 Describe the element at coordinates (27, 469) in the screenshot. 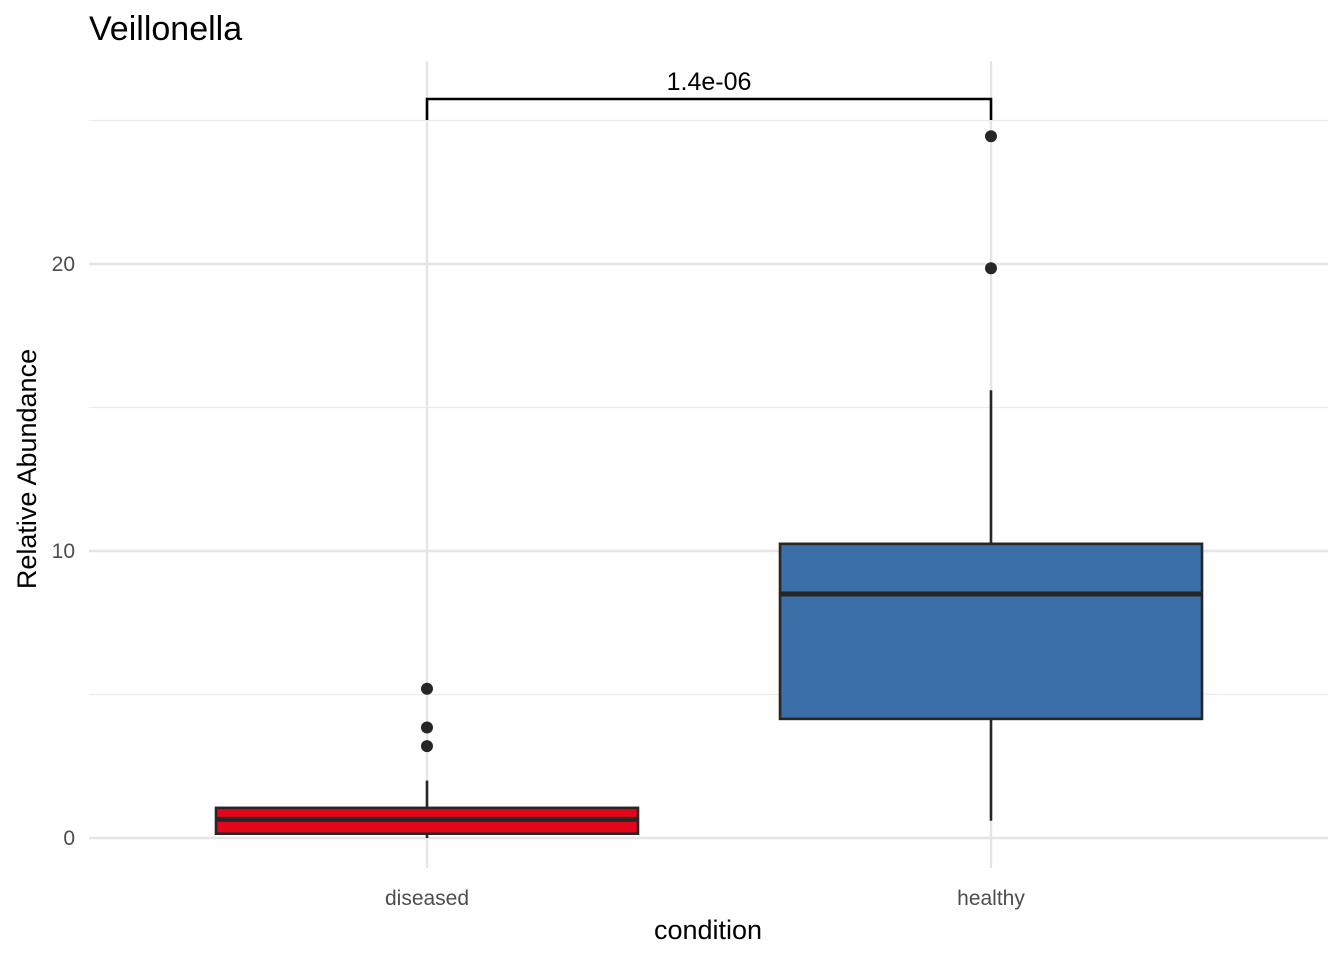

I see `y-axis-title: Relative Abundance` at that location.